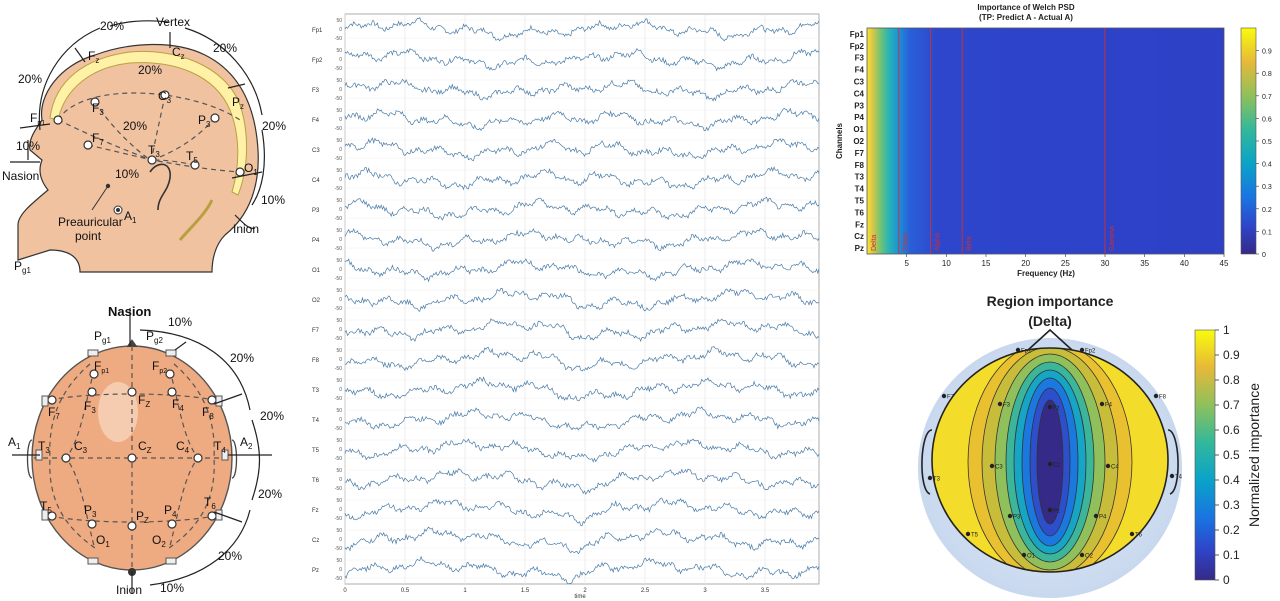  I want to click on top-pct-4: 20%, so click(270, 494).